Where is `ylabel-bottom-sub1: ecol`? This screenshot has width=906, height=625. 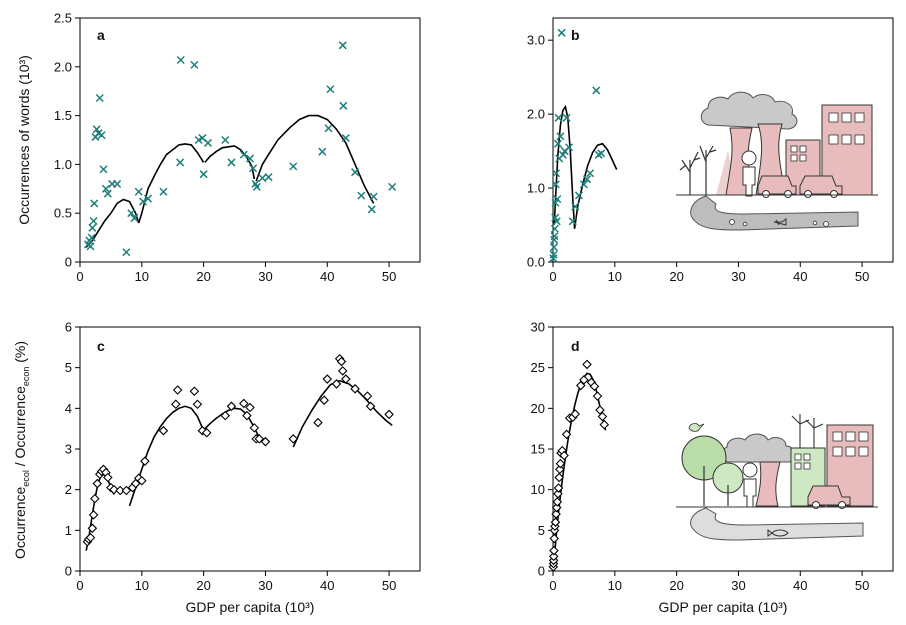 ylabel-bottom-sub1: ecol is located at coordinates (26, 478).